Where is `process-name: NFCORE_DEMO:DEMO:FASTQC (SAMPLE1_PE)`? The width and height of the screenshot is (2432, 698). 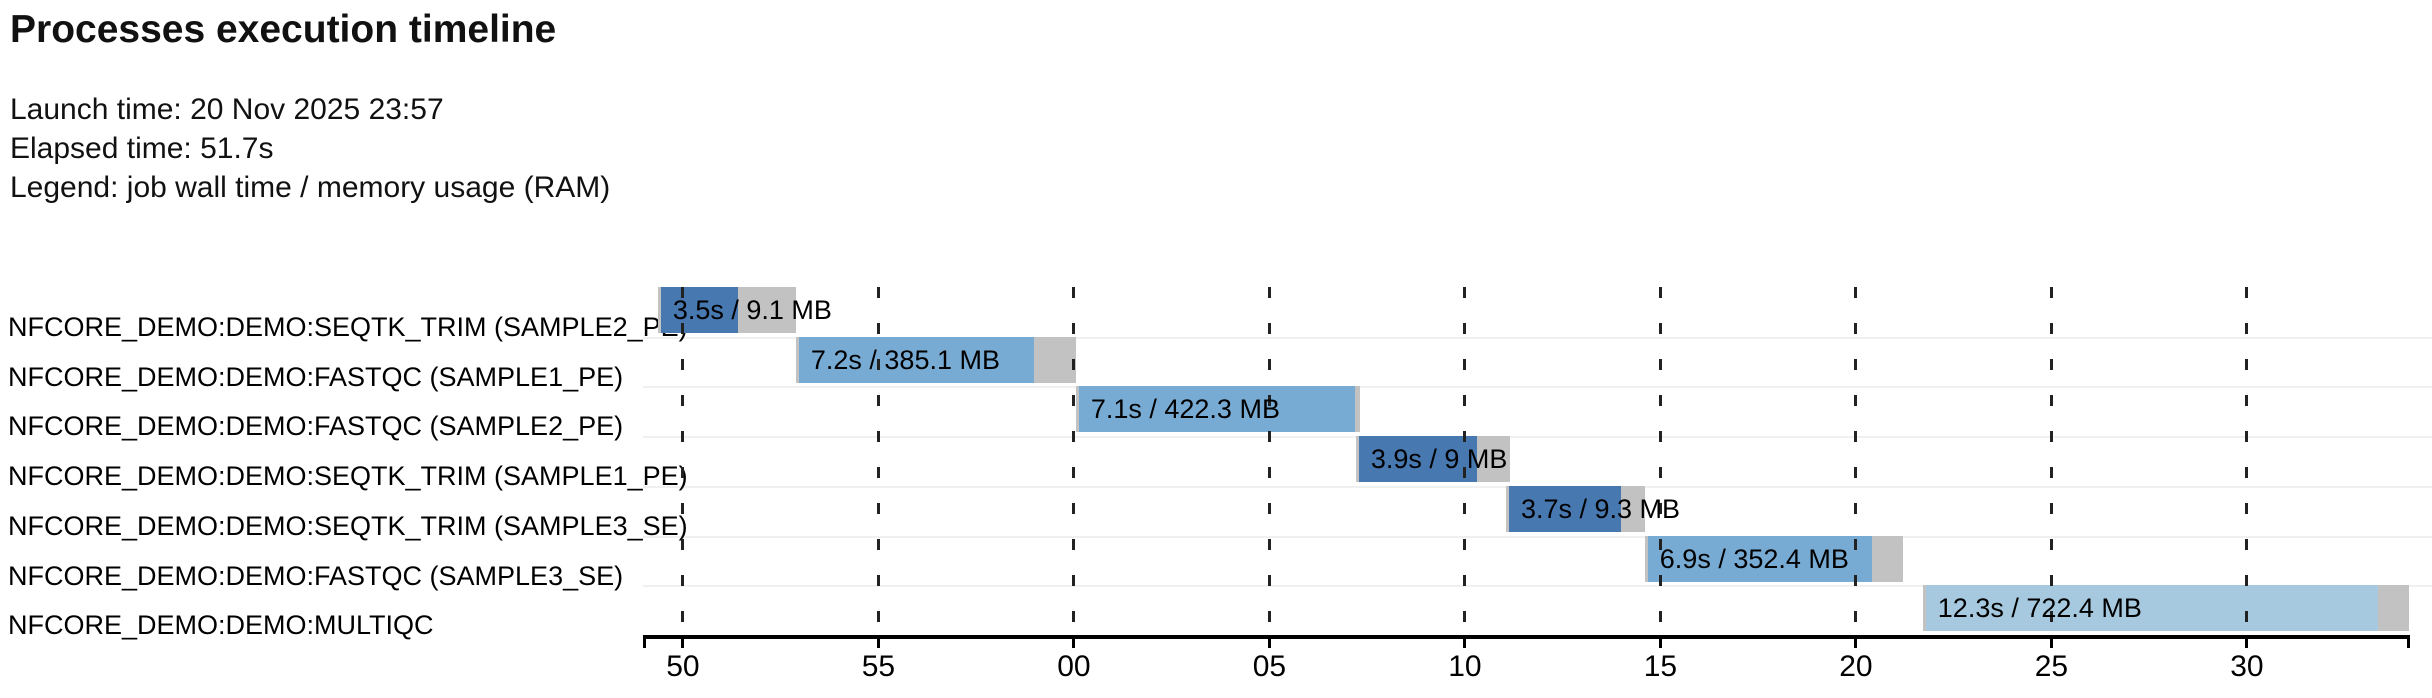
process-name: NFCORE_DEMO:DEMO:FASTQC (SAMPLE1_PE) is located at coordinates (316, 376).